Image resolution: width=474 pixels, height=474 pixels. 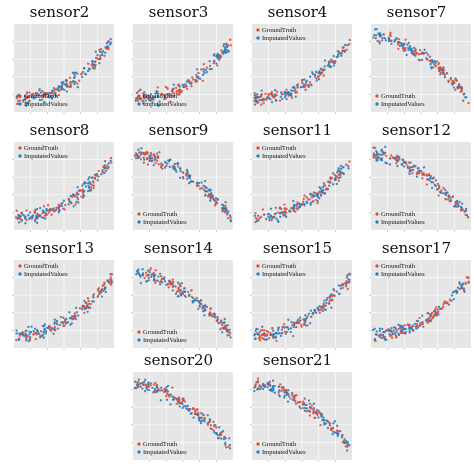 I want to click on chart-title: sensor15, so click(x=297, y=248).